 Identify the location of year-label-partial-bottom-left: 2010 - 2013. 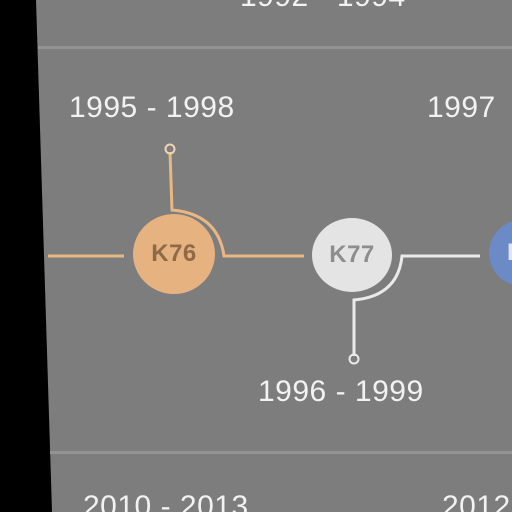
(166, 501).